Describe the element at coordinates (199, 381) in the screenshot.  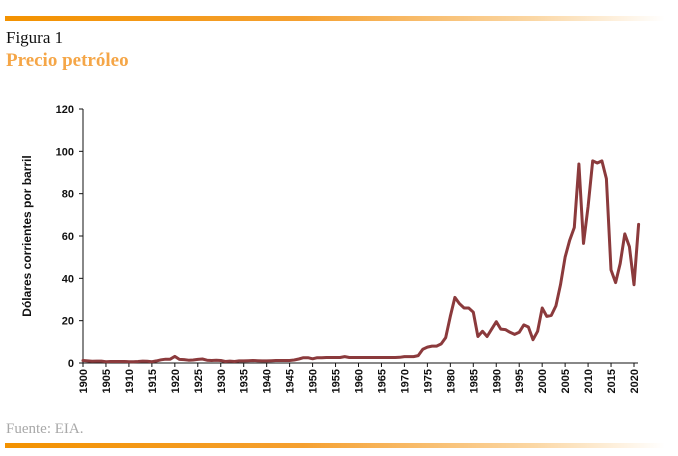
I see `x-tick-label: 1925` at that location.